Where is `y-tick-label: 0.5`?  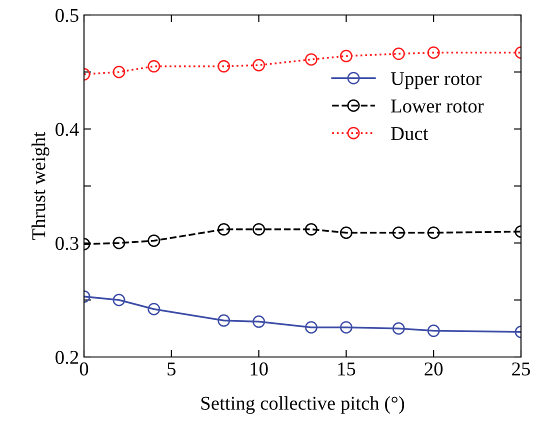 y-tick-label: 0.5 is located at coordinates (67, 15).